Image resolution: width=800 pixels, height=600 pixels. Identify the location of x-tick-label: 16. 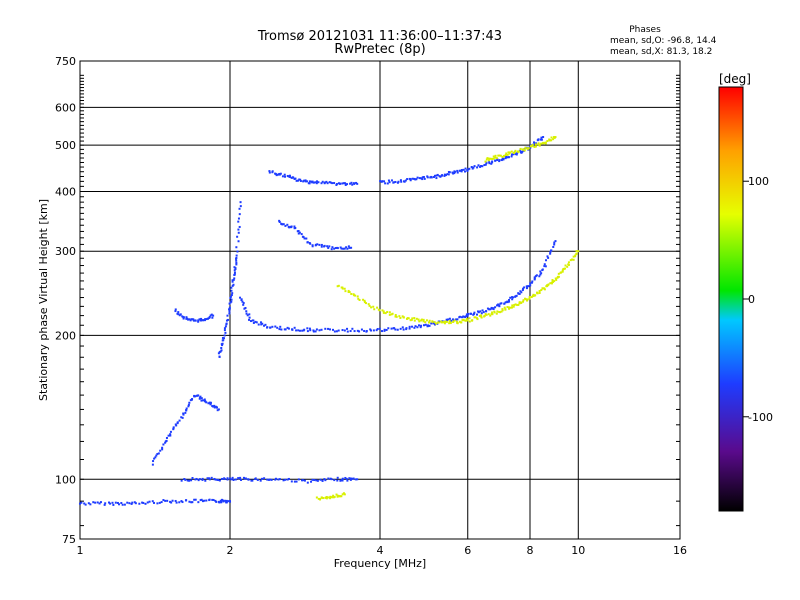
(680, 550).